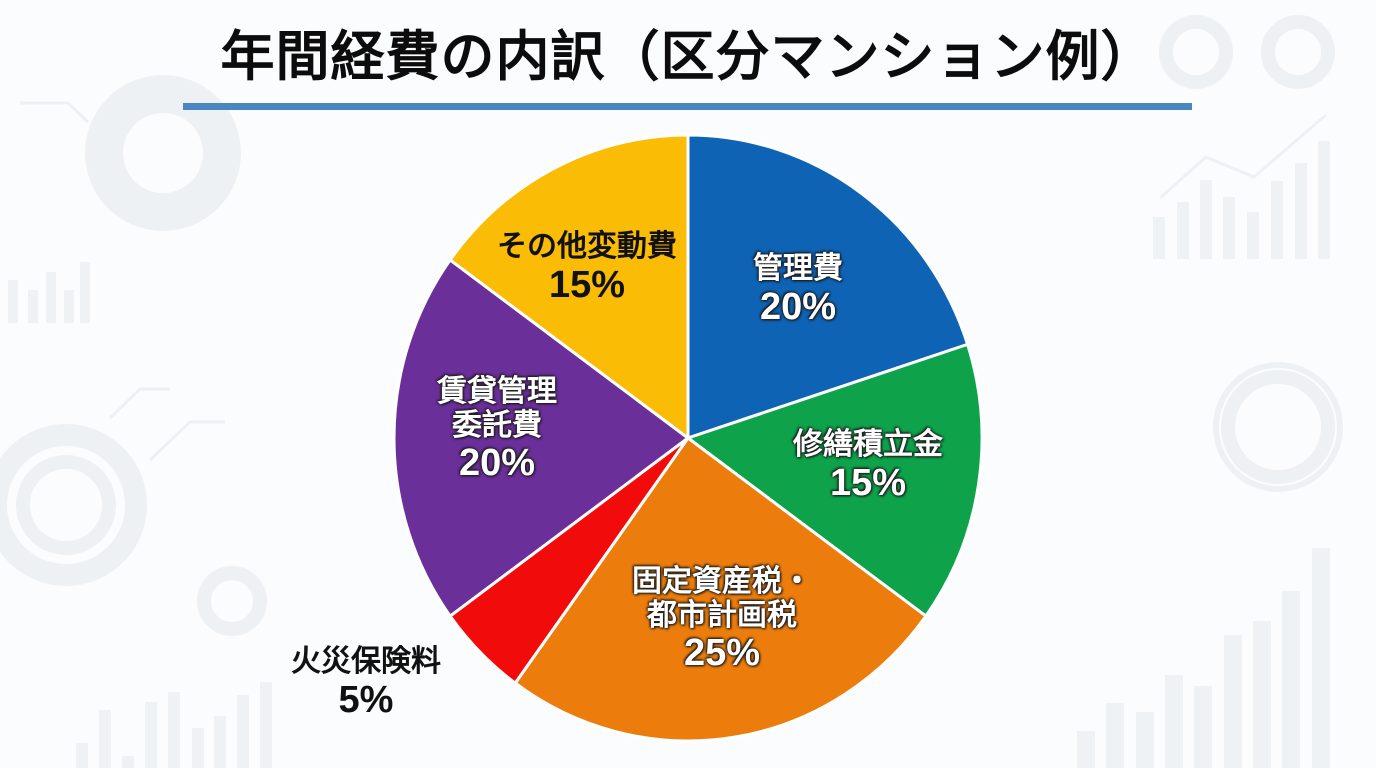  What do you see at coordinates (868, 465) in the screenshot?
I see `slice-label-shuzen: 修繕積立金 15%` at bounding box center [868, 465].